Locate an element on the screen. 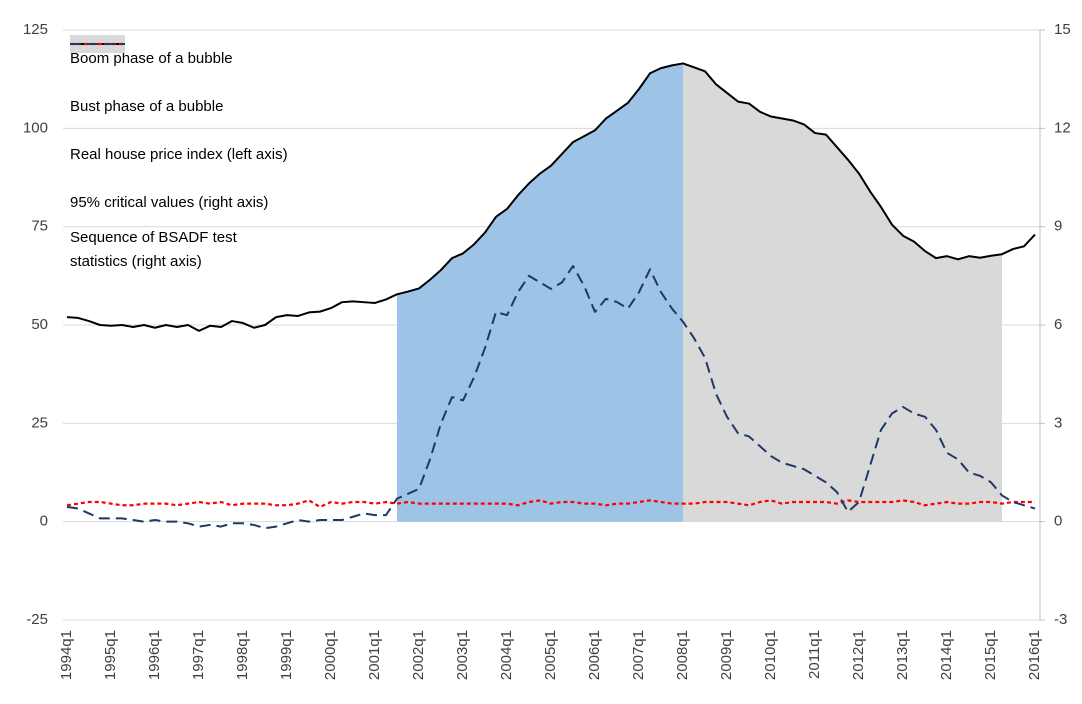 The height and width of the screenshot is (704, 1082). x-tick-label: 1997q1 is located at coordinates (198, 655).